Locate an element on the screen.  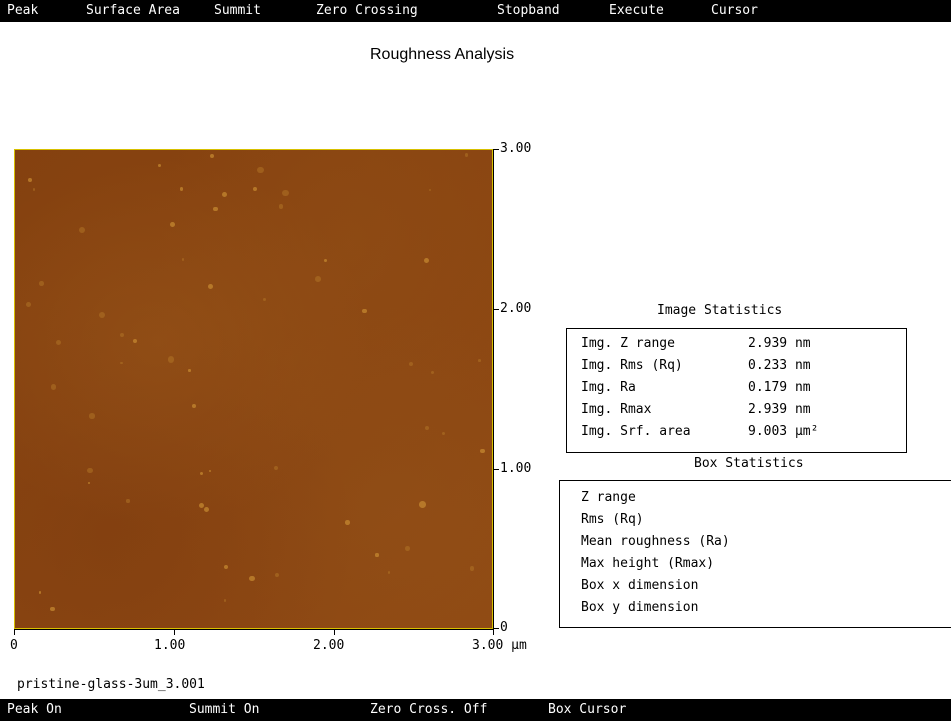
status-summit: Summit On is located at coordinates (224, 709).